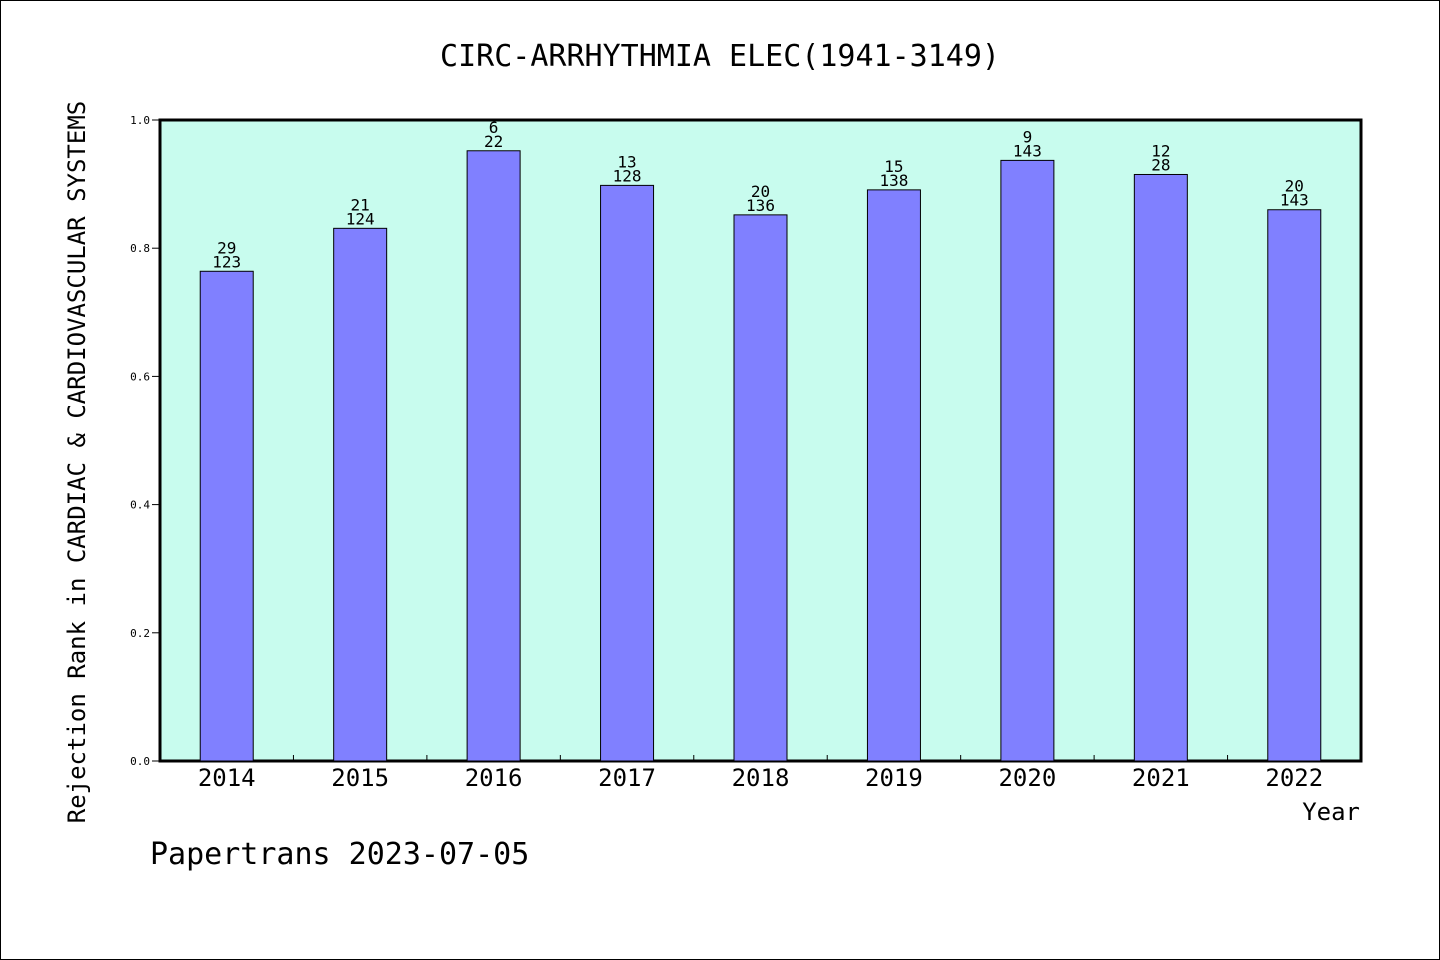 The height and width of the screenshot is (960, 1440). What do you see at coordinates (226, 516) in the screenshot?
I see `bar-2014` at bounding box center [226, 516].